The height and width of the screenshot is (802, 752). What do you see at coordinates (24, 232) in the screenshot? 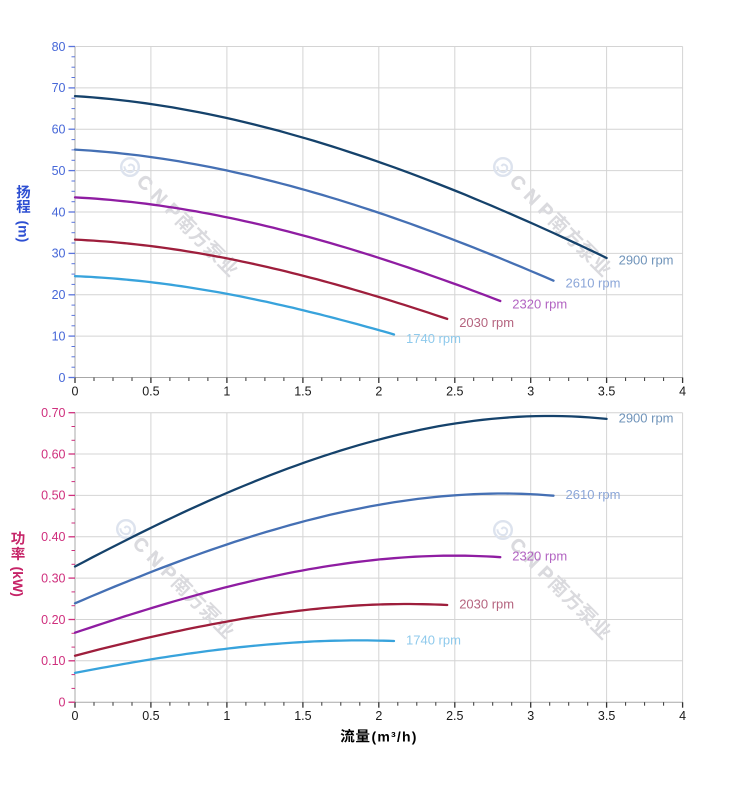
I see `svg-text: (m)` at bounding box center [24, 232].